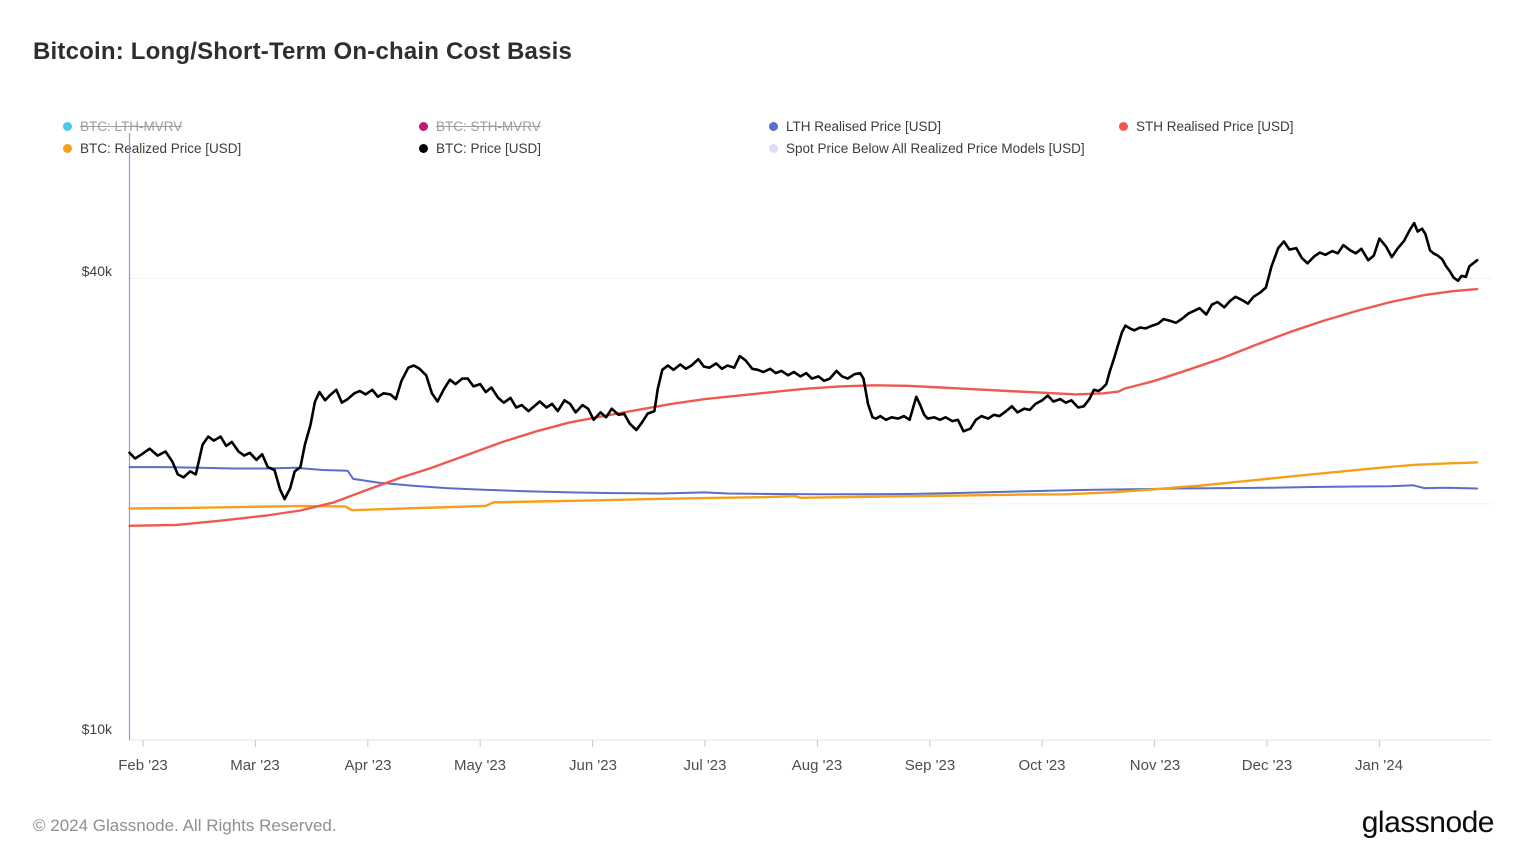 This screenshot has width=1536, height=864. I want to click on legend-item-realized-price: BTC: Realized Price [USD], so click(241, 148).